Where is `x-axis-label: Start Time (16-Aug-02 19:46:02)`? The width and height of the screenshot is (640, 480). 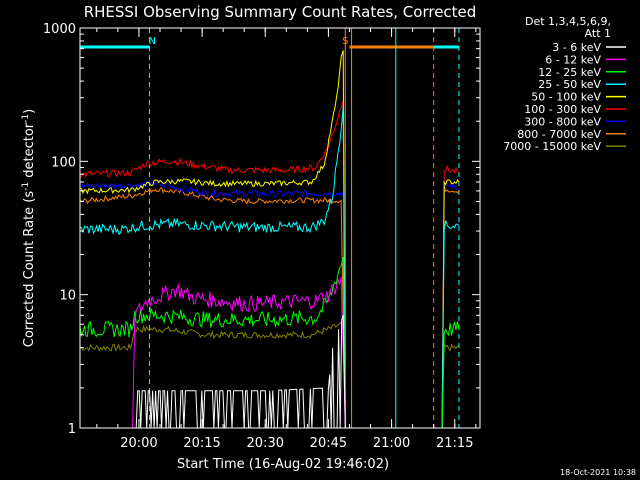
x-axis-label: Start Time (16-Aug-02 19:46:02) is located at coordinates (283, 464).